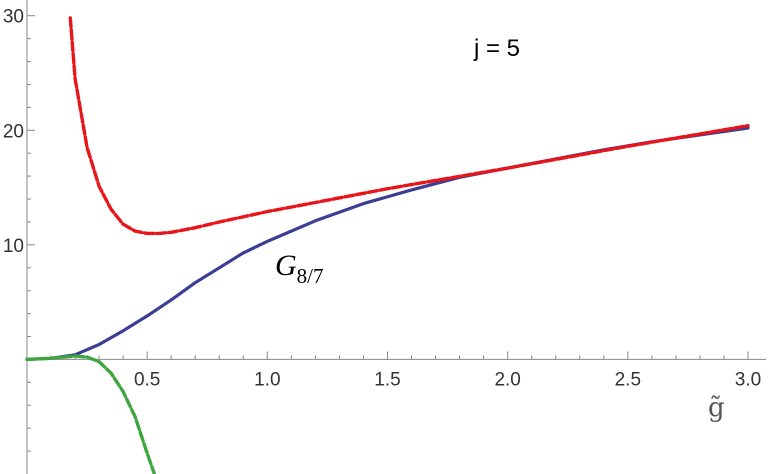 The image size is (772, 474). Describe the element at coordinates (507, 379) in the screenshot. I see `x-tick-label: 2.0` at that location.